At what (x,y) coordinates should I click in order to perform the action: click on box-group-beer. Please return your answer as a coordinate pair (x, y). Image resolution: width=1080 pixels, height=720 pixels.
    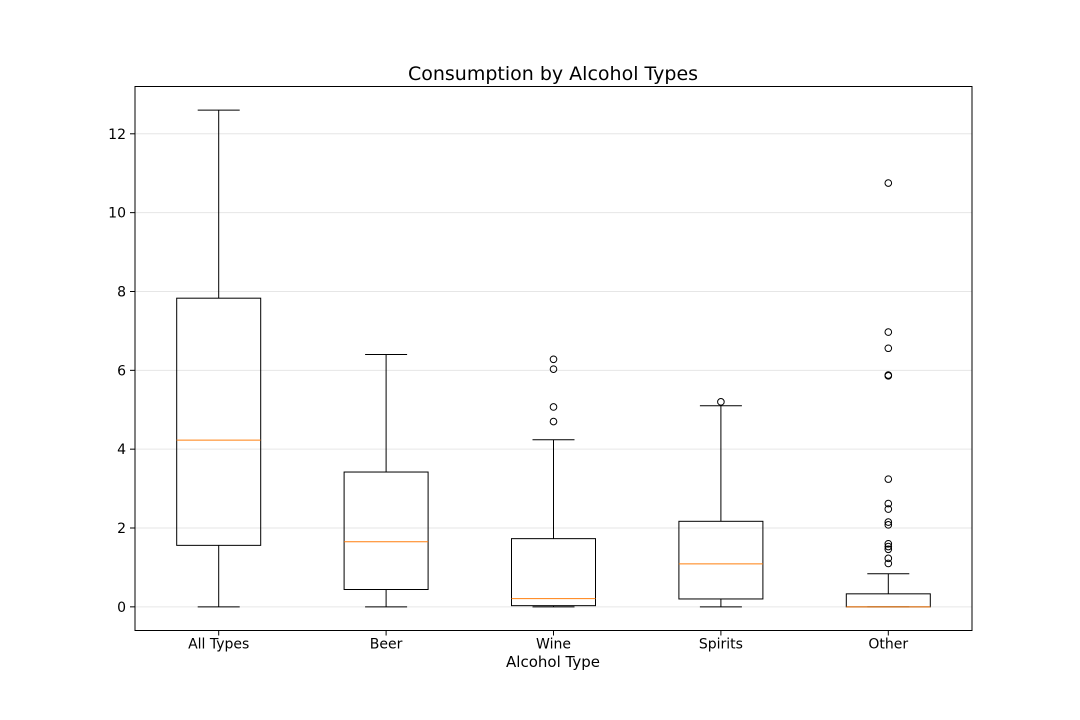
    Looking at the image, I should click on (386, 481).